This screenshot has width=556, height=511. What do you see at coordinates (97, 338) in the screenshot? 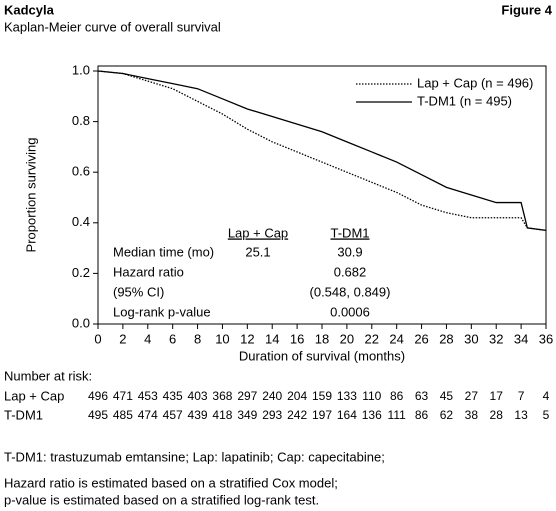
I see `x-tick-label: 0` at bounding box center [97, 338].